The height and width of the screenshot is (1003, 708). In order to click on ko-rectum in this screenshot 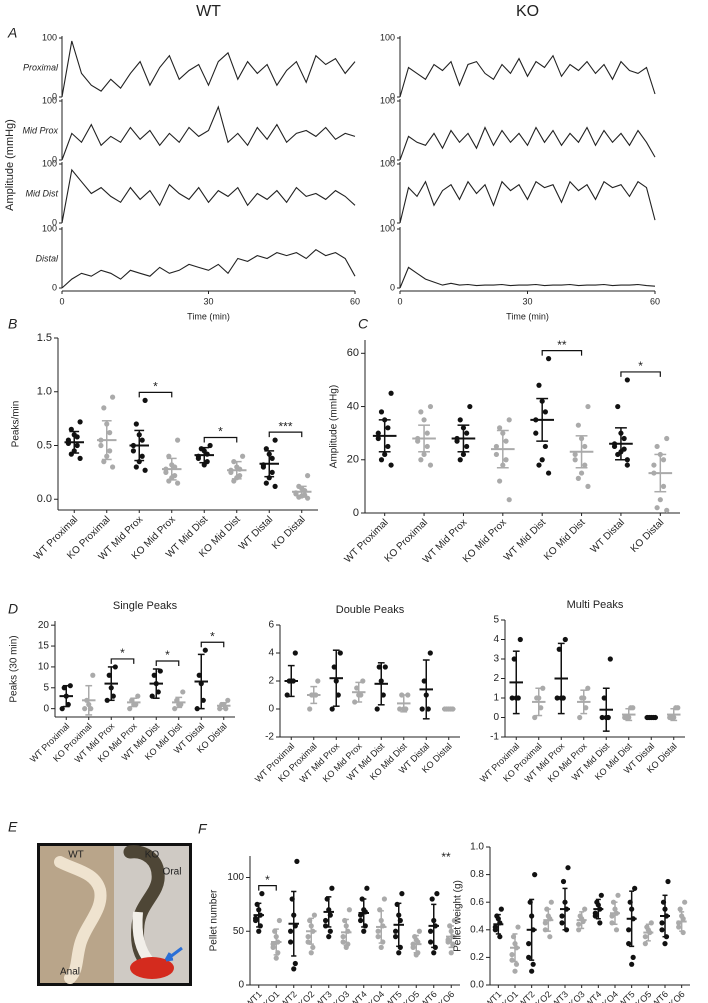, I will do `click(152, 968)`.